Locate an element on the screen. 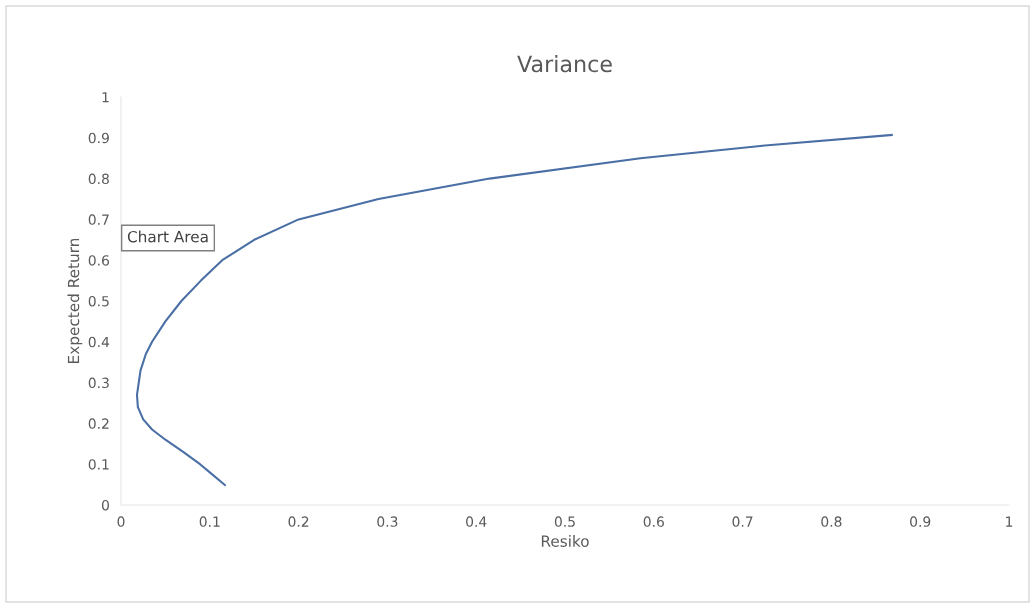 Image resolution: width=1035 pixels, height=608 pixels. y-tick-label: 0.9 is located at coordinates (98, 138).